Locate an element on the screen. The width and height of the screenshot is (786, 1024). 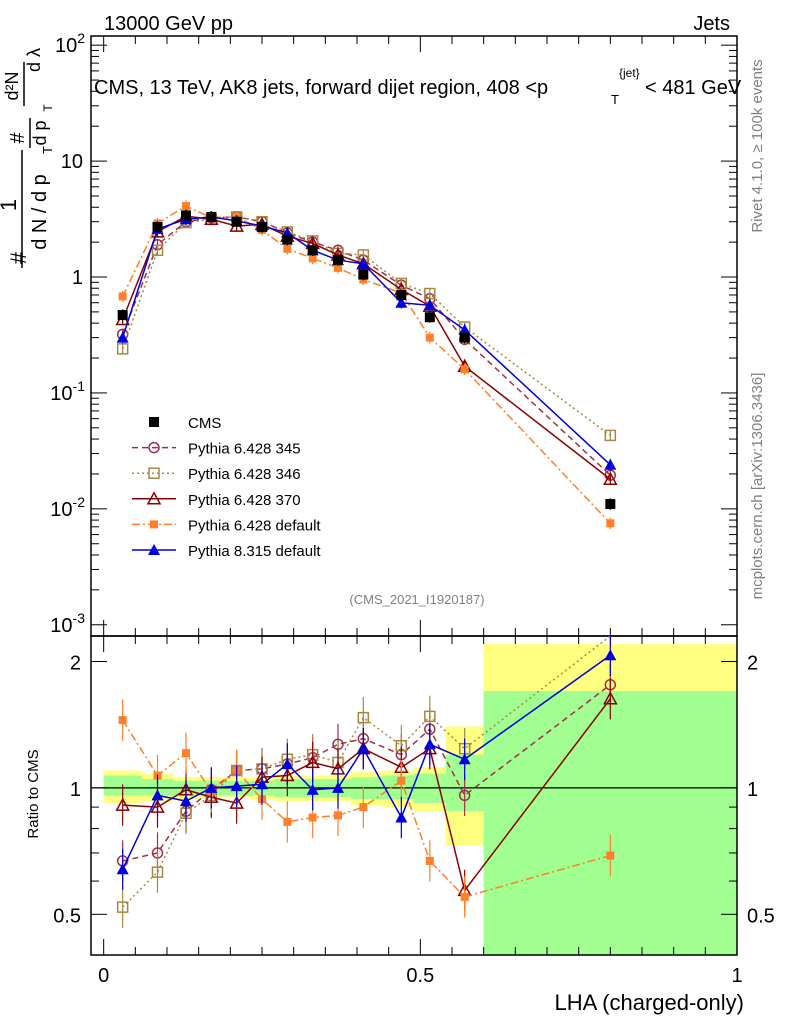
main-ytick-exponent: -1 is located at coordinates (79, 386).